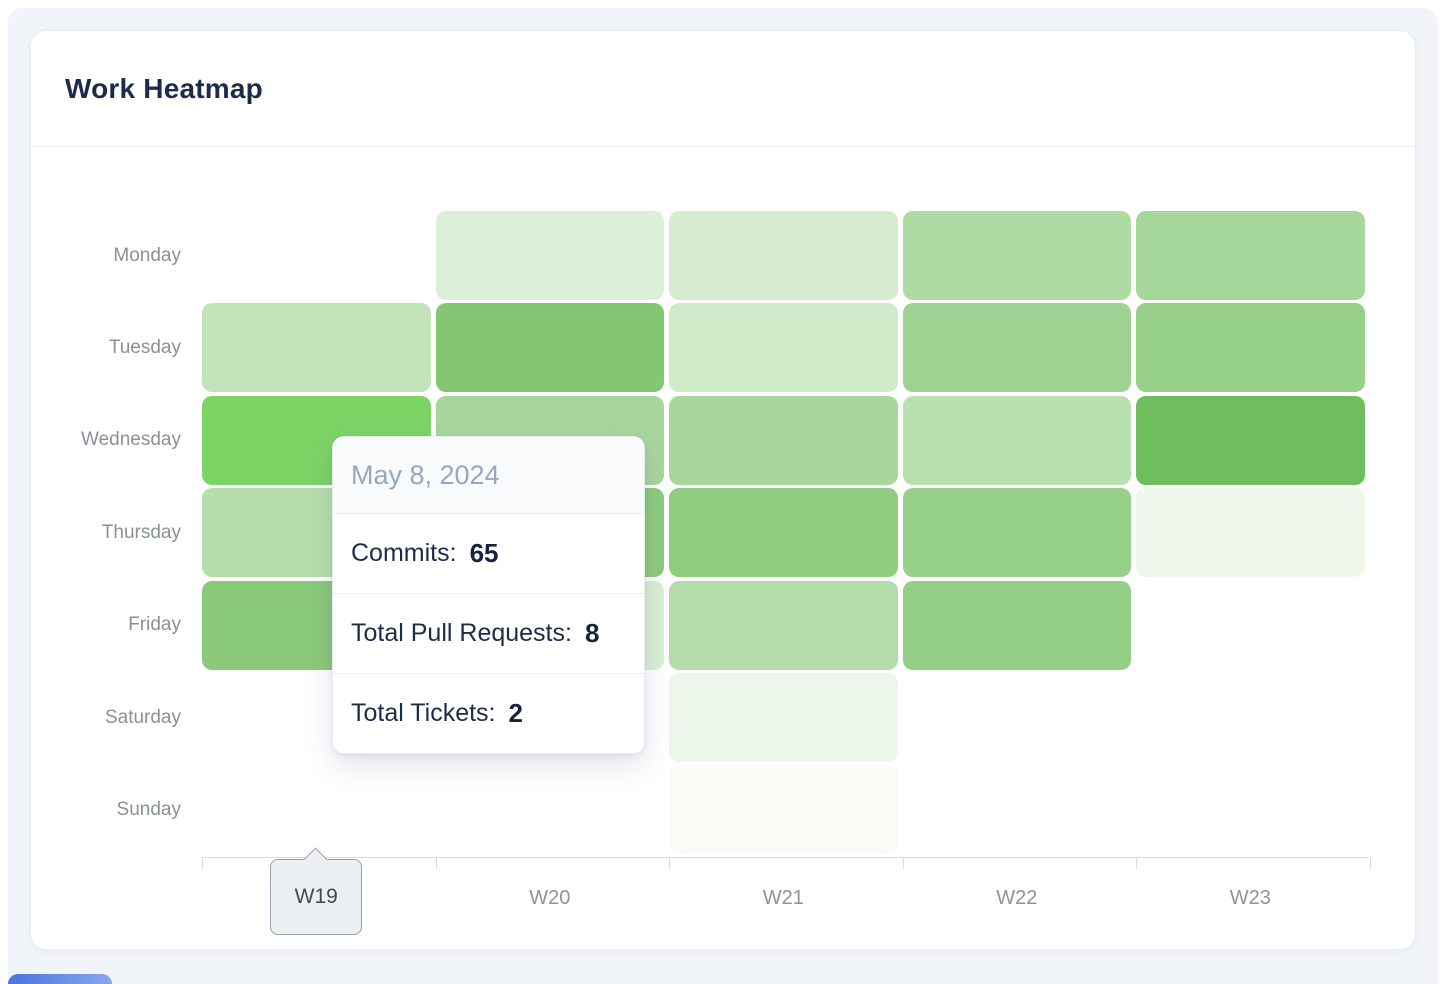  I want to click on heatmap-cell-wednesday-w23, so click(1250, 440).